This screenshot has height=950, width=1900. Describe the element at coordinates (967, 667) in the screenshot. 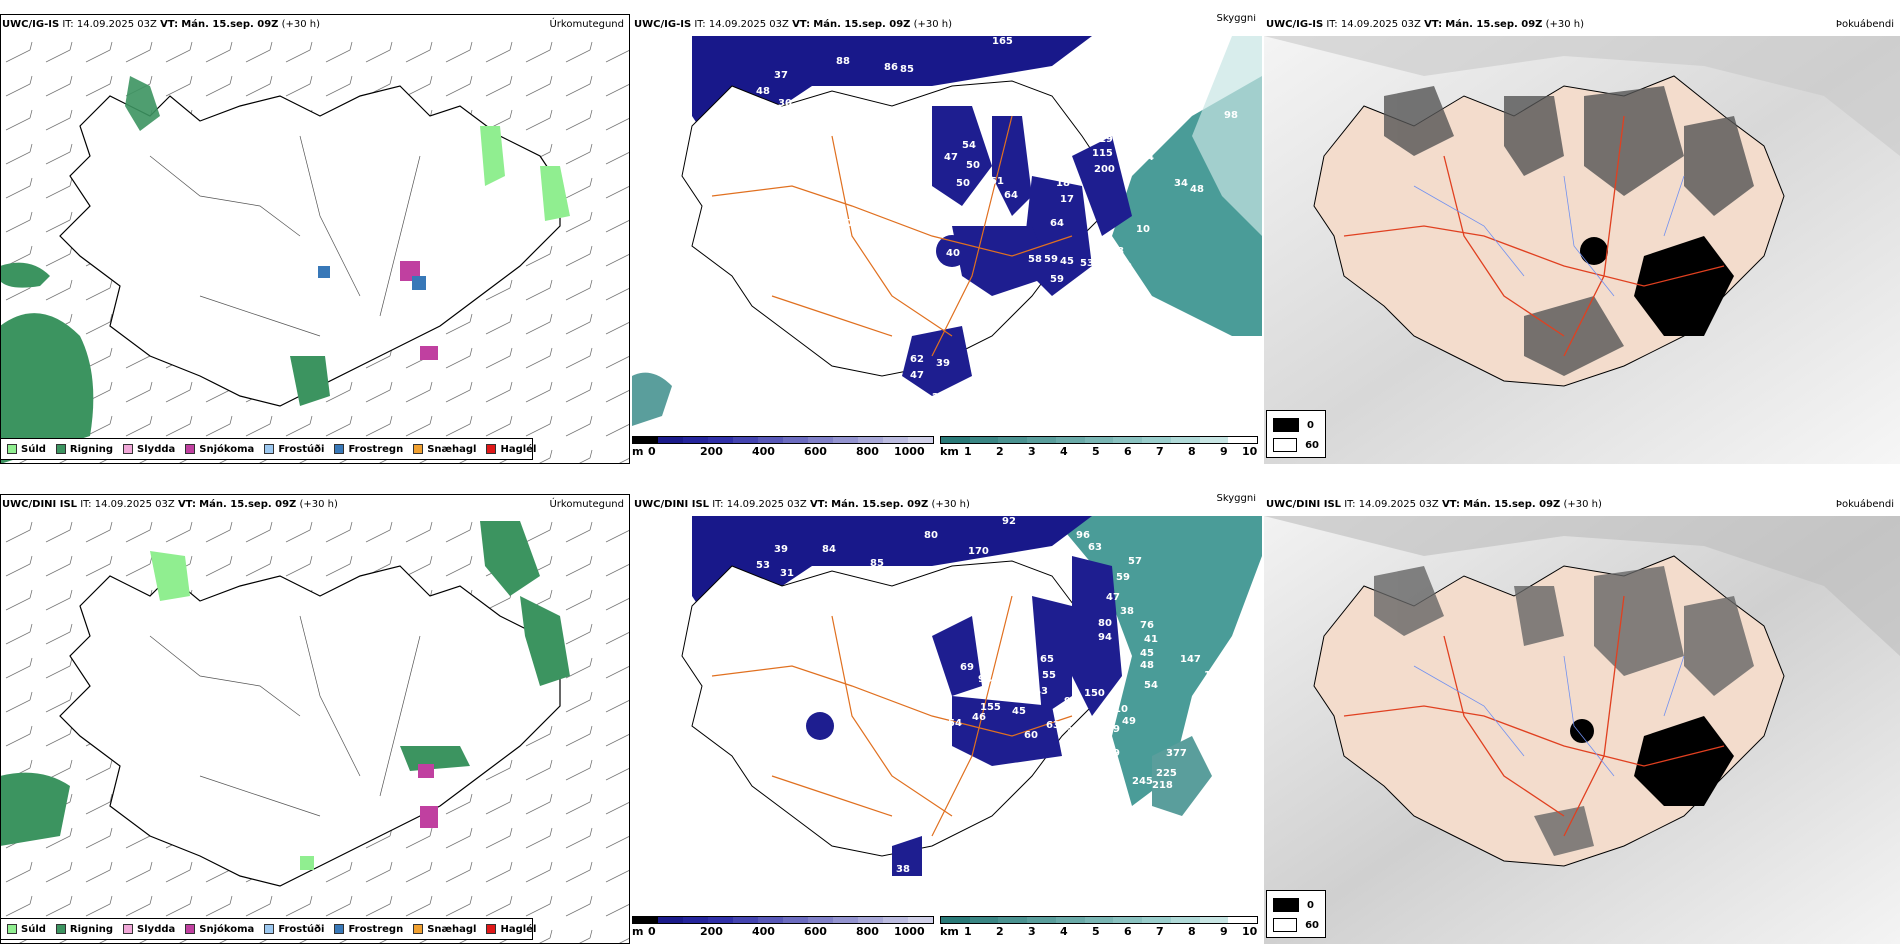

I see `vis-label: 69` at that location.